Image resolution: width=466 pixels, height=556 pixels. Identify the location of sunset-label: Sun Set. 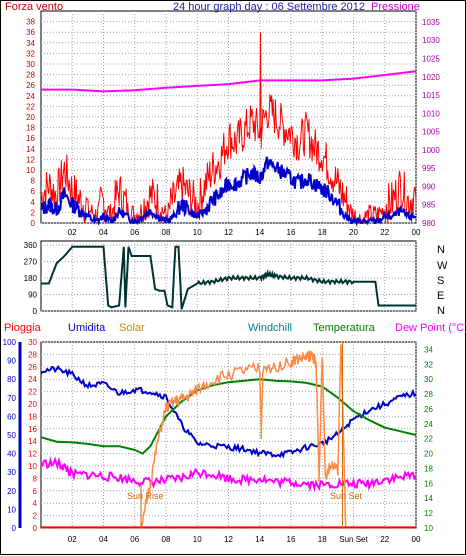
(346, 496).